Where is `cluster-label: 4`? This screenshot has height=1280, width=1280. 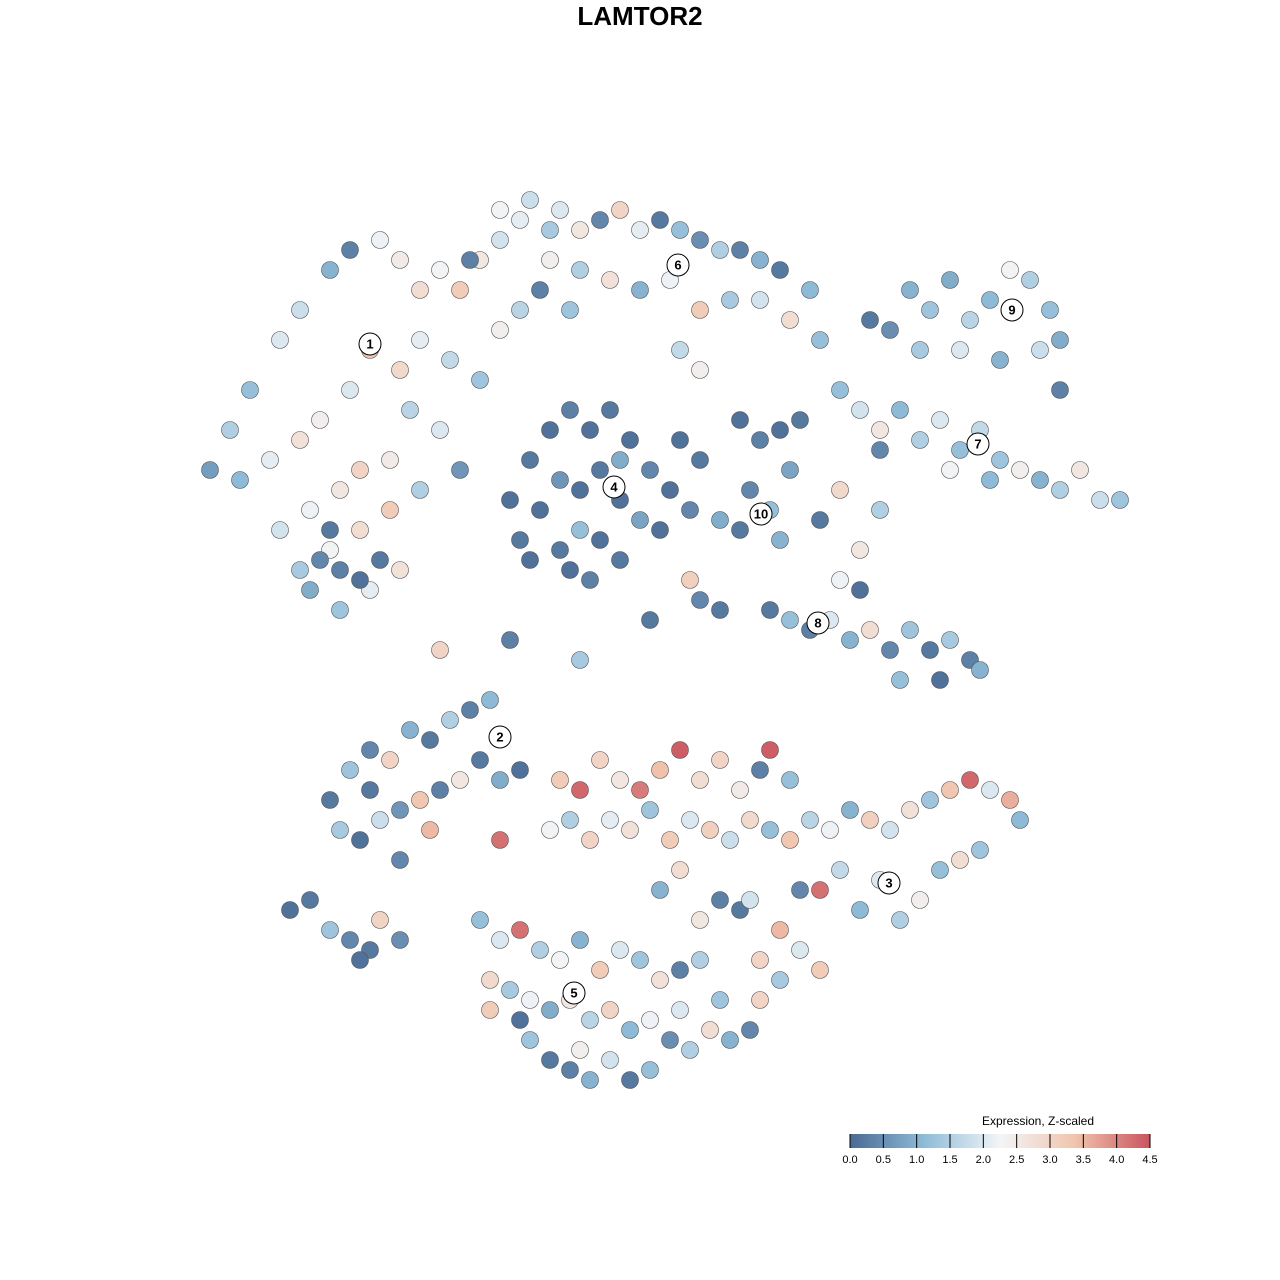
cluster-label: 4 is located at coordinates (614, 486).